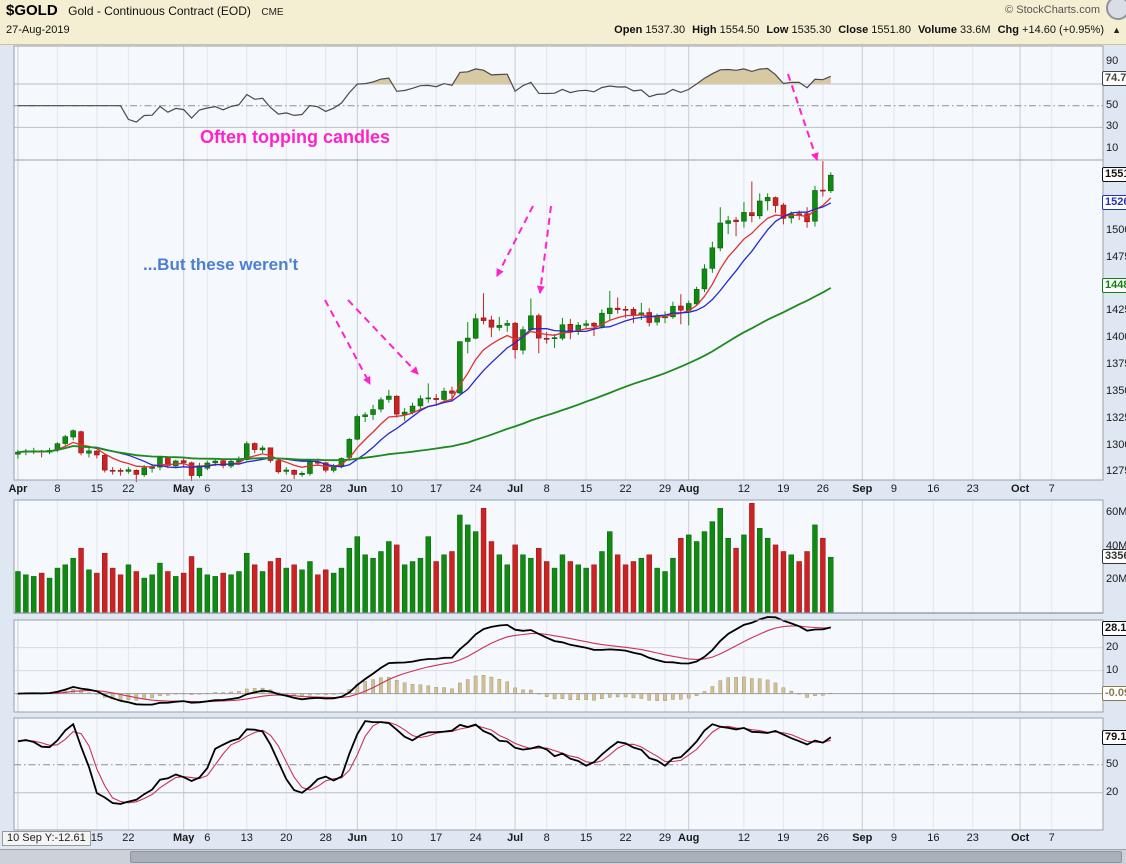 Image resolution: width=1126 pixels, height=864 pixels. I want to click on quote-value: +14.60 (+0.95%), so click(1061, 30).